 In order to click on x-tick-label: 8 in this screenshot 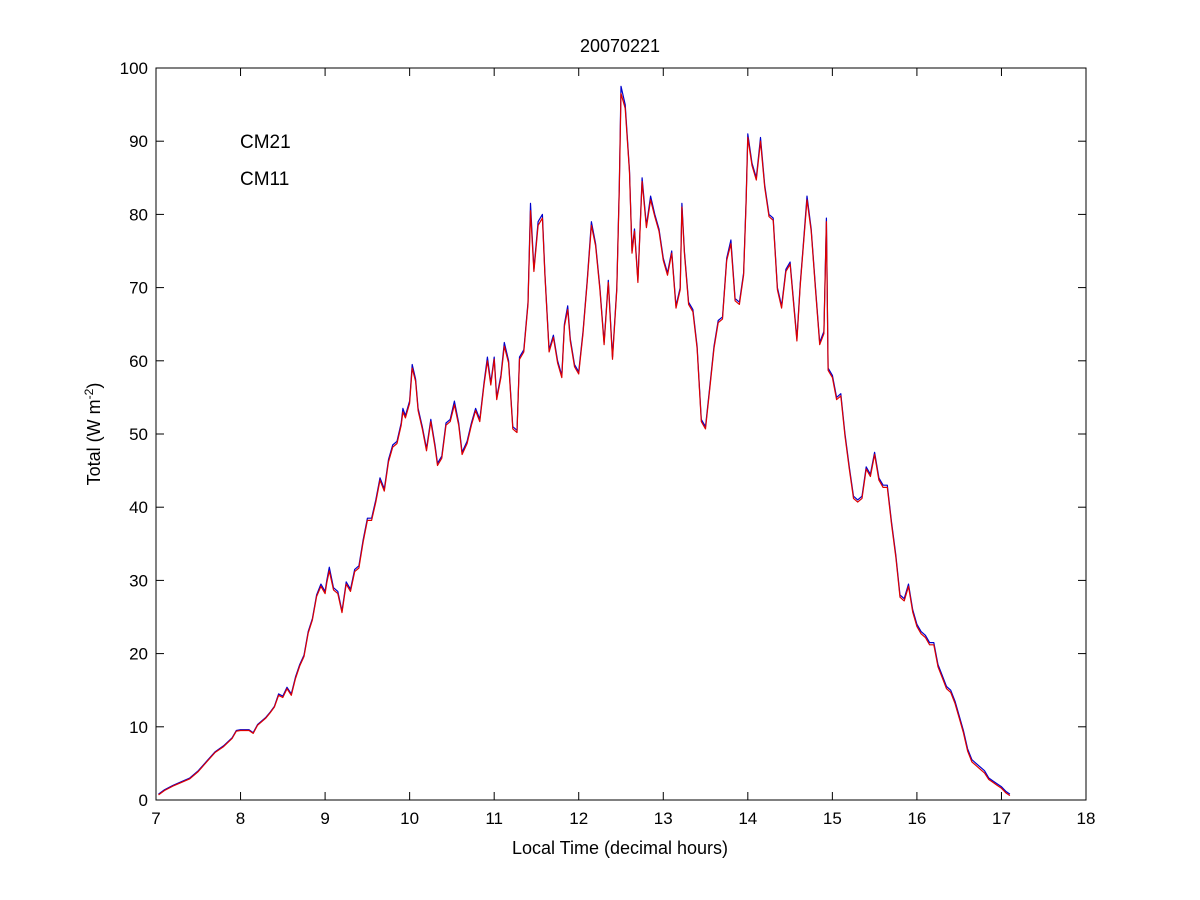, I will do `click(240, 818)`.